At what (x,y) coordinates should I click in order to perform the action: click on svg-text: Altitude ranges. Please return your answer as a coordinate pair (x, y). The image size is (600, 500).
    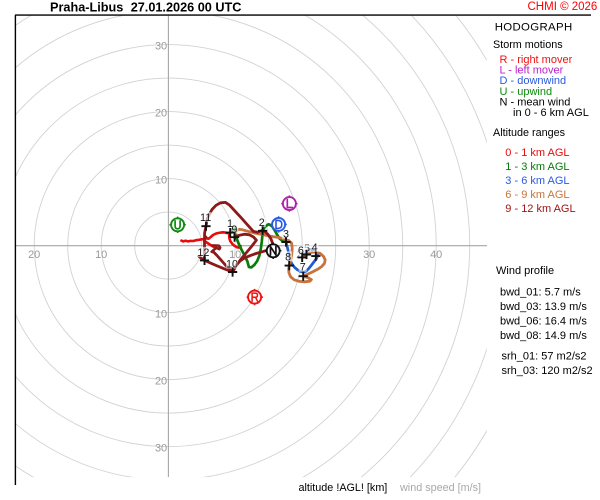
    Looking at the image, I should click on (529, 133).